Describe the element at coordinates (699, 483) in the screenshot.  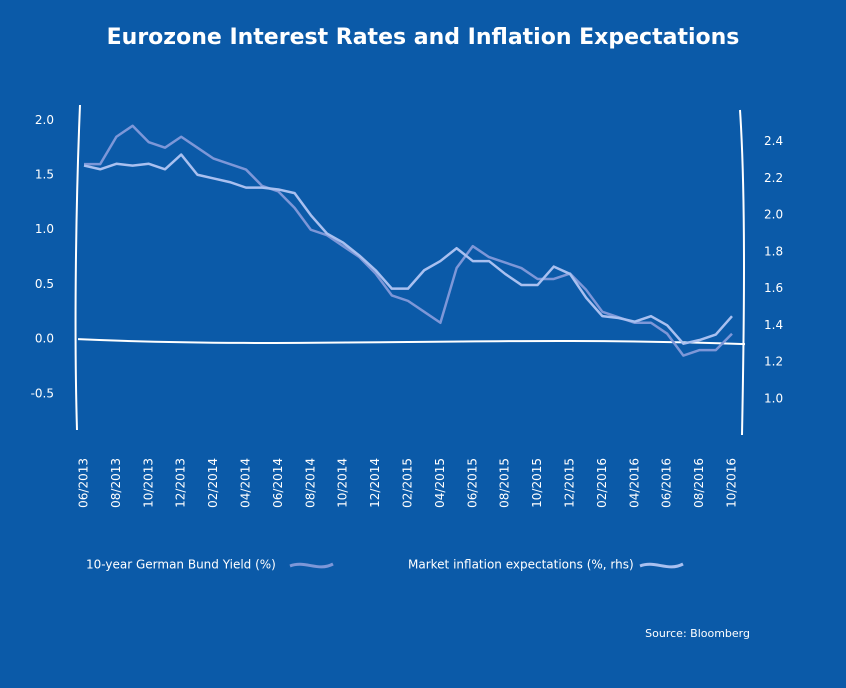
I see `x-tick-label: 08/2016` at that location.